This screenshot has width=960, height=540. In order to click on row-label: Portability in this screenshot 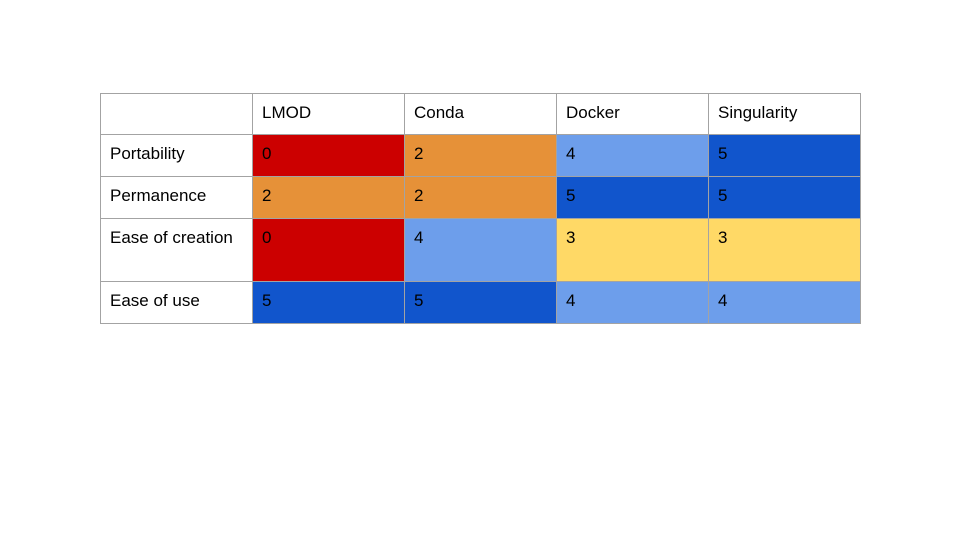, I will do `click(176, 155)`.